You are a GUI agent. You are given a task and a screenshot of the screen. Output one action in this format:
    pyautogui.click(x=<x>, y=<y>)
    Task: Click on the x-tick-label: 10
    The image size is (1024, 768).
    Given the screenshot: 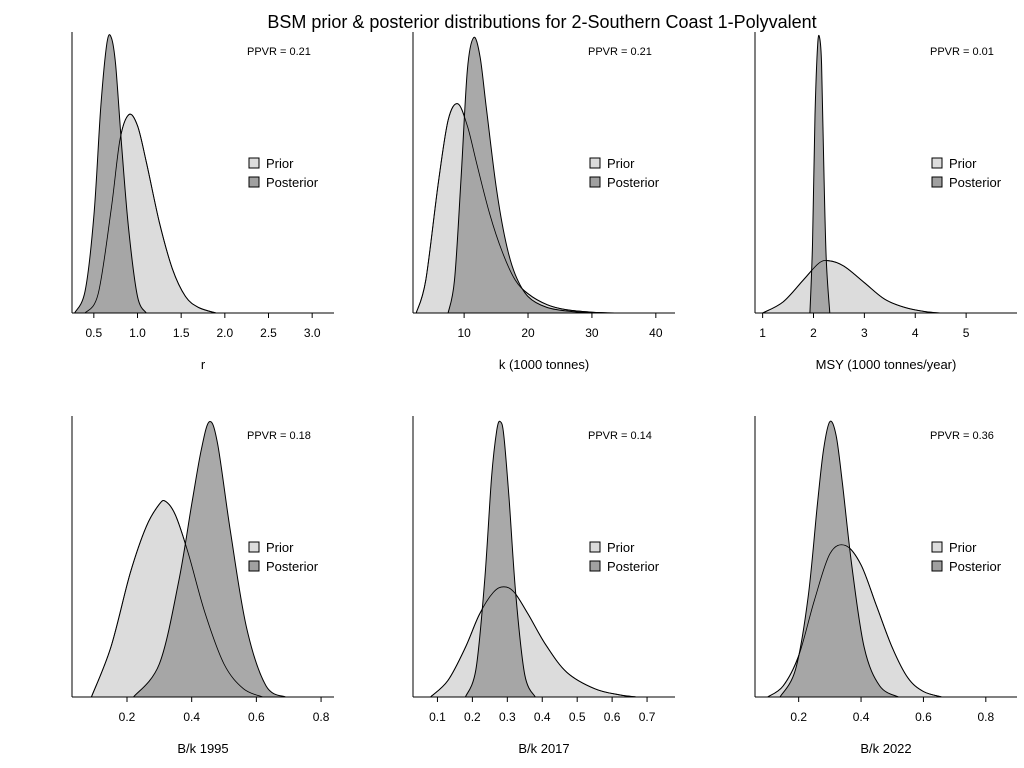 What is the action you would take?
    pyautogui.click(x=464, y=333)
    